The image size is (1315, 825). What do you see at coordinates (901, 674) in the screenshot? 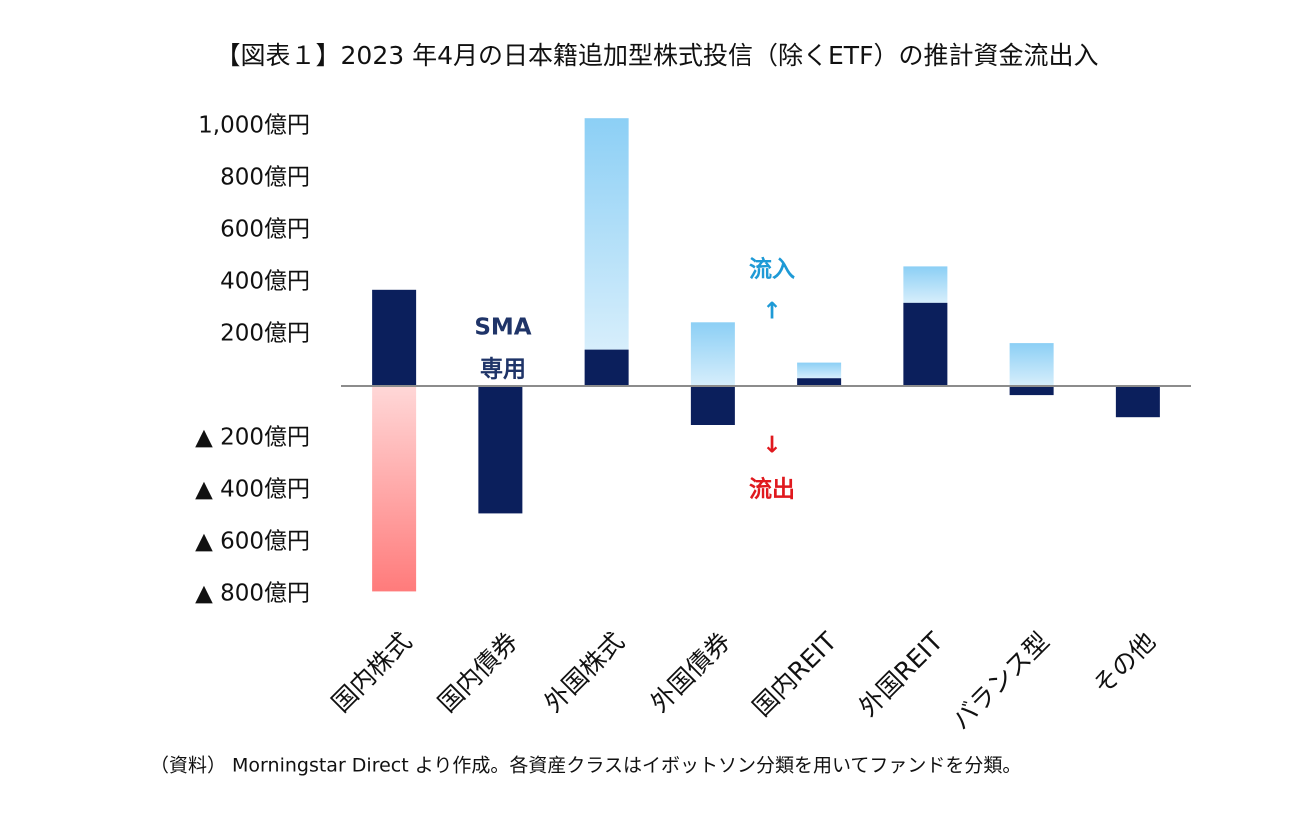
I see `x-tick-label: 外国REIT` at bounding box center [901, 674].